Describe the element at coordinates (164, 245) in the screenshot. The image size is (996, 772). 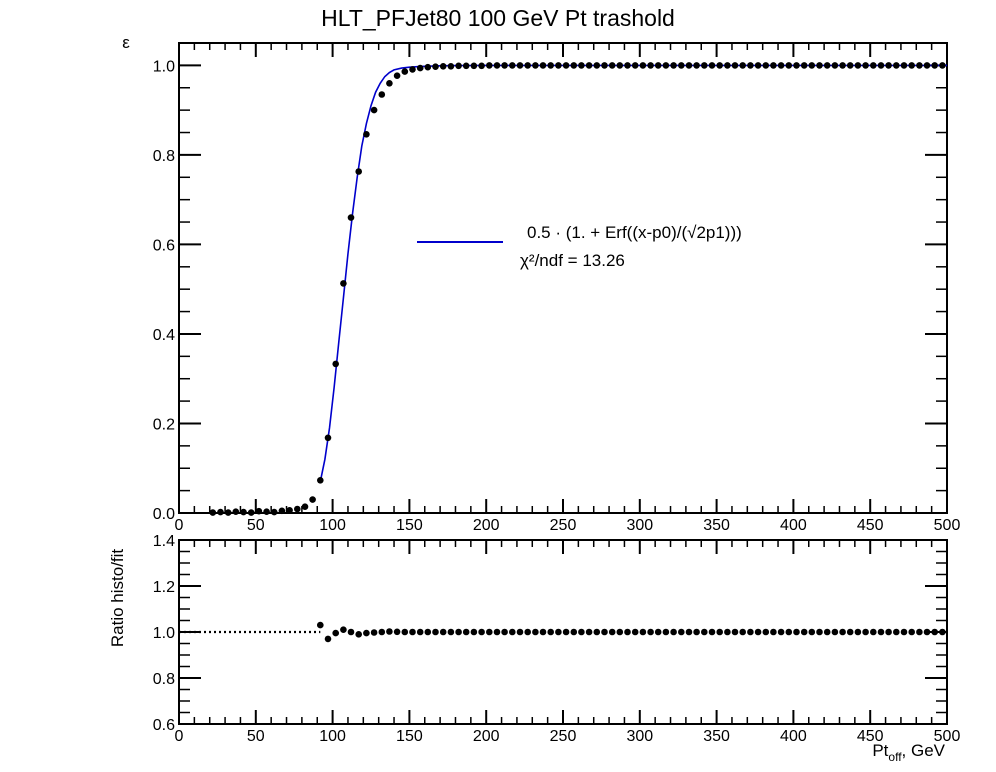
I see `y-tick-label: 0.6` at that location.